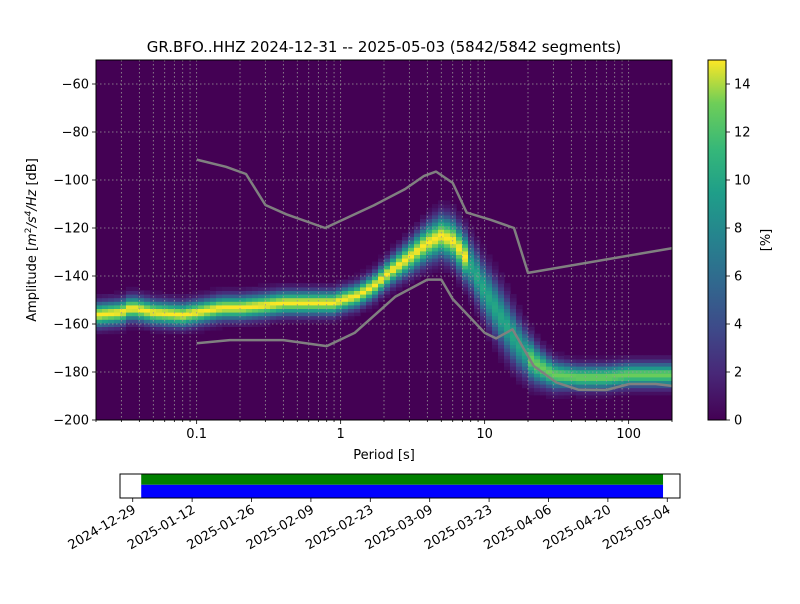 Image resolution: width=800 pixels, height=604 pixels. What do you see at coordinates (628, 434) in the screenshot?
I see `x-tick-label: 100` at bounding box center [628, 434].